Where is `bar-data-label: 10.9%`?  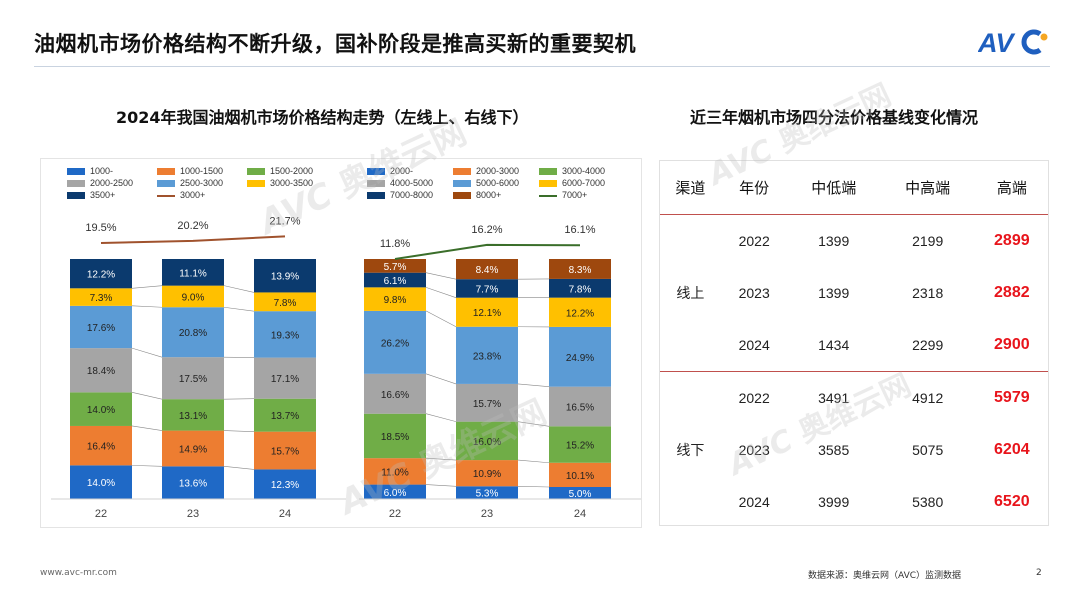
bar-data-label: 10.9% is located at coordinates (487, 474).